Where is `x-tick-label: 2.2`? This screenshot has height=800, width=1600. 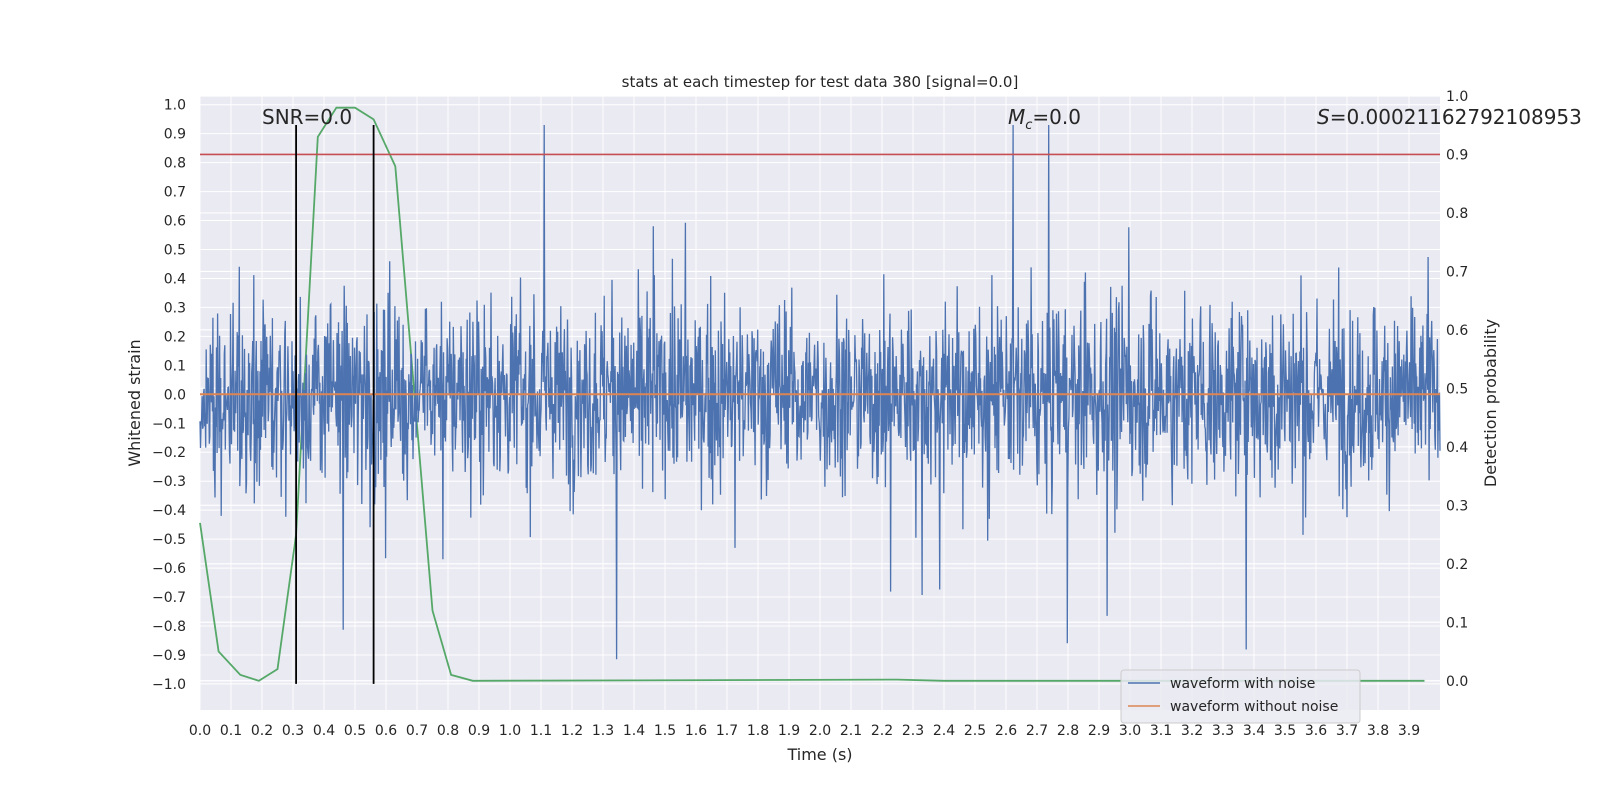 x-tick-label: 2.2 is located at coordinates (882, 731).